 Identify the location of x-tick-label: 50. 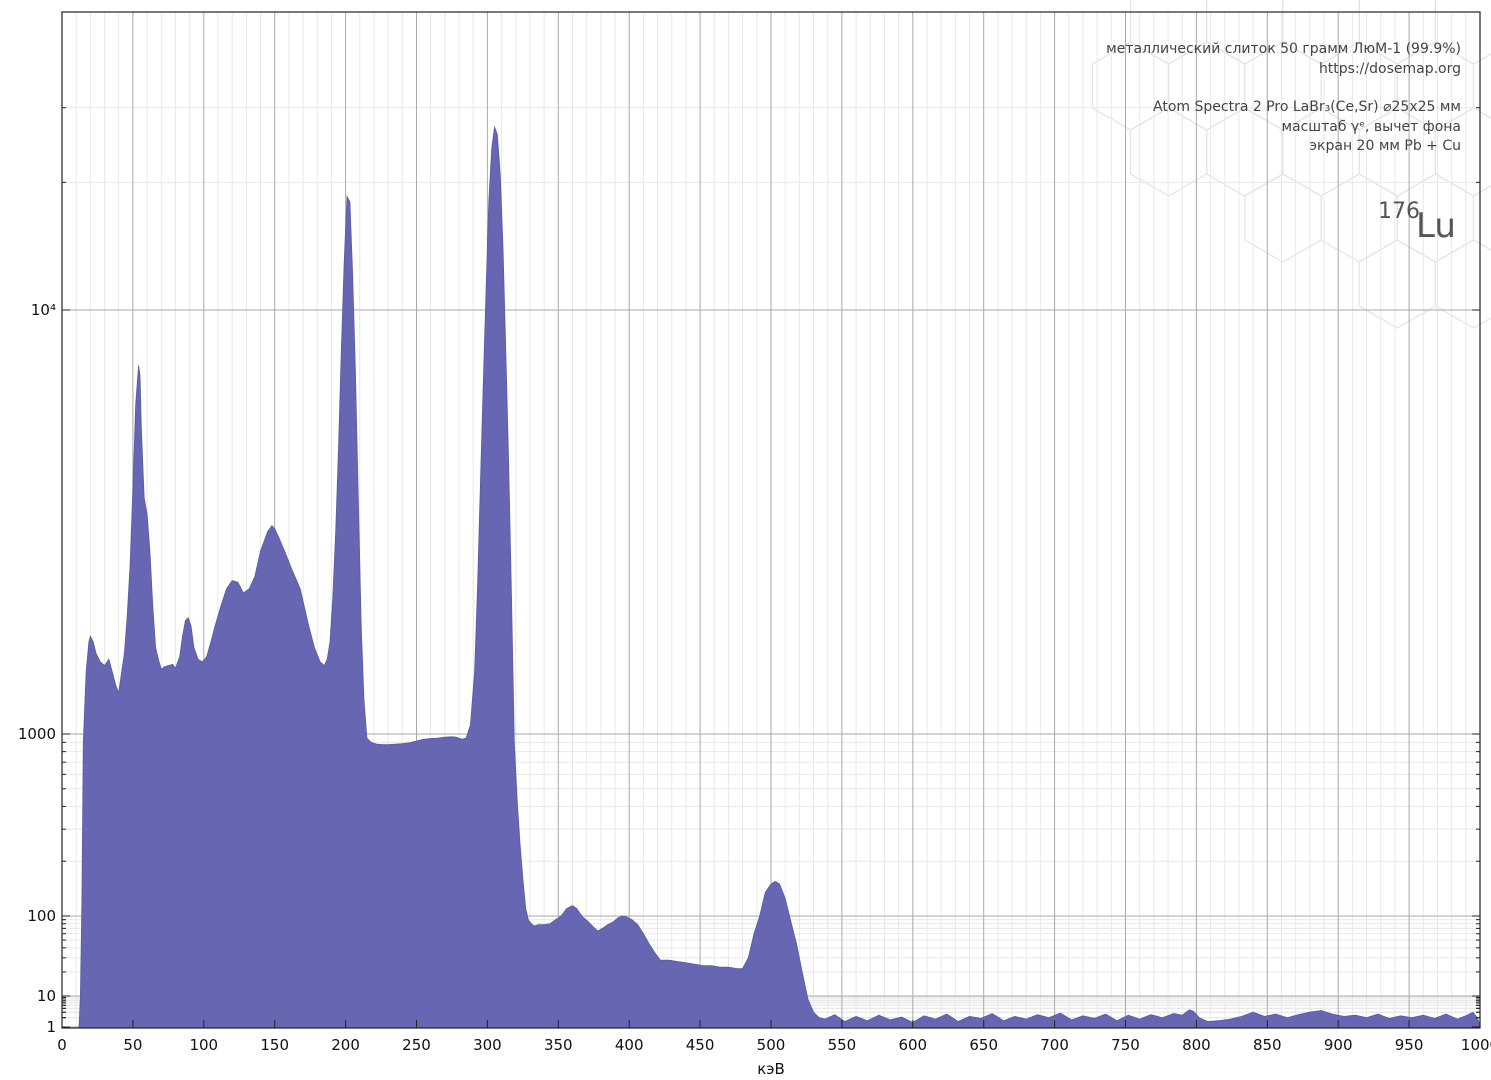
(132, 1045).